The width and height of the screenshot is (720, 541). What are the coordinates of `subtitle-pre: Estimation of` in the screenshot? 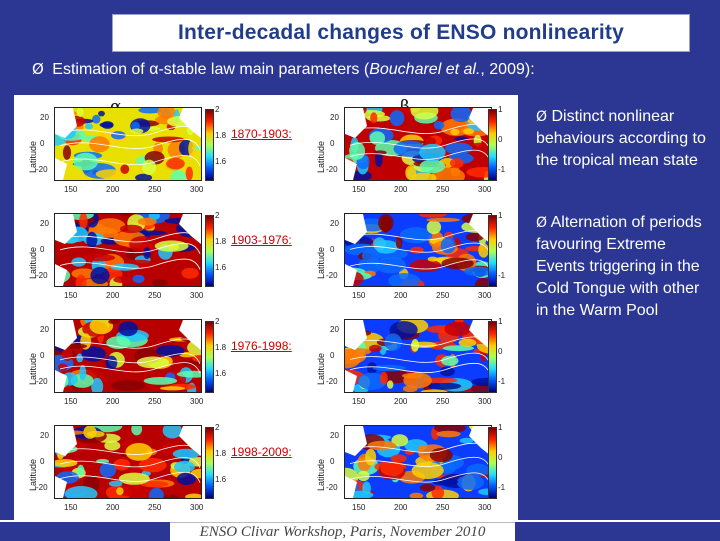 It's located at (101, 69).